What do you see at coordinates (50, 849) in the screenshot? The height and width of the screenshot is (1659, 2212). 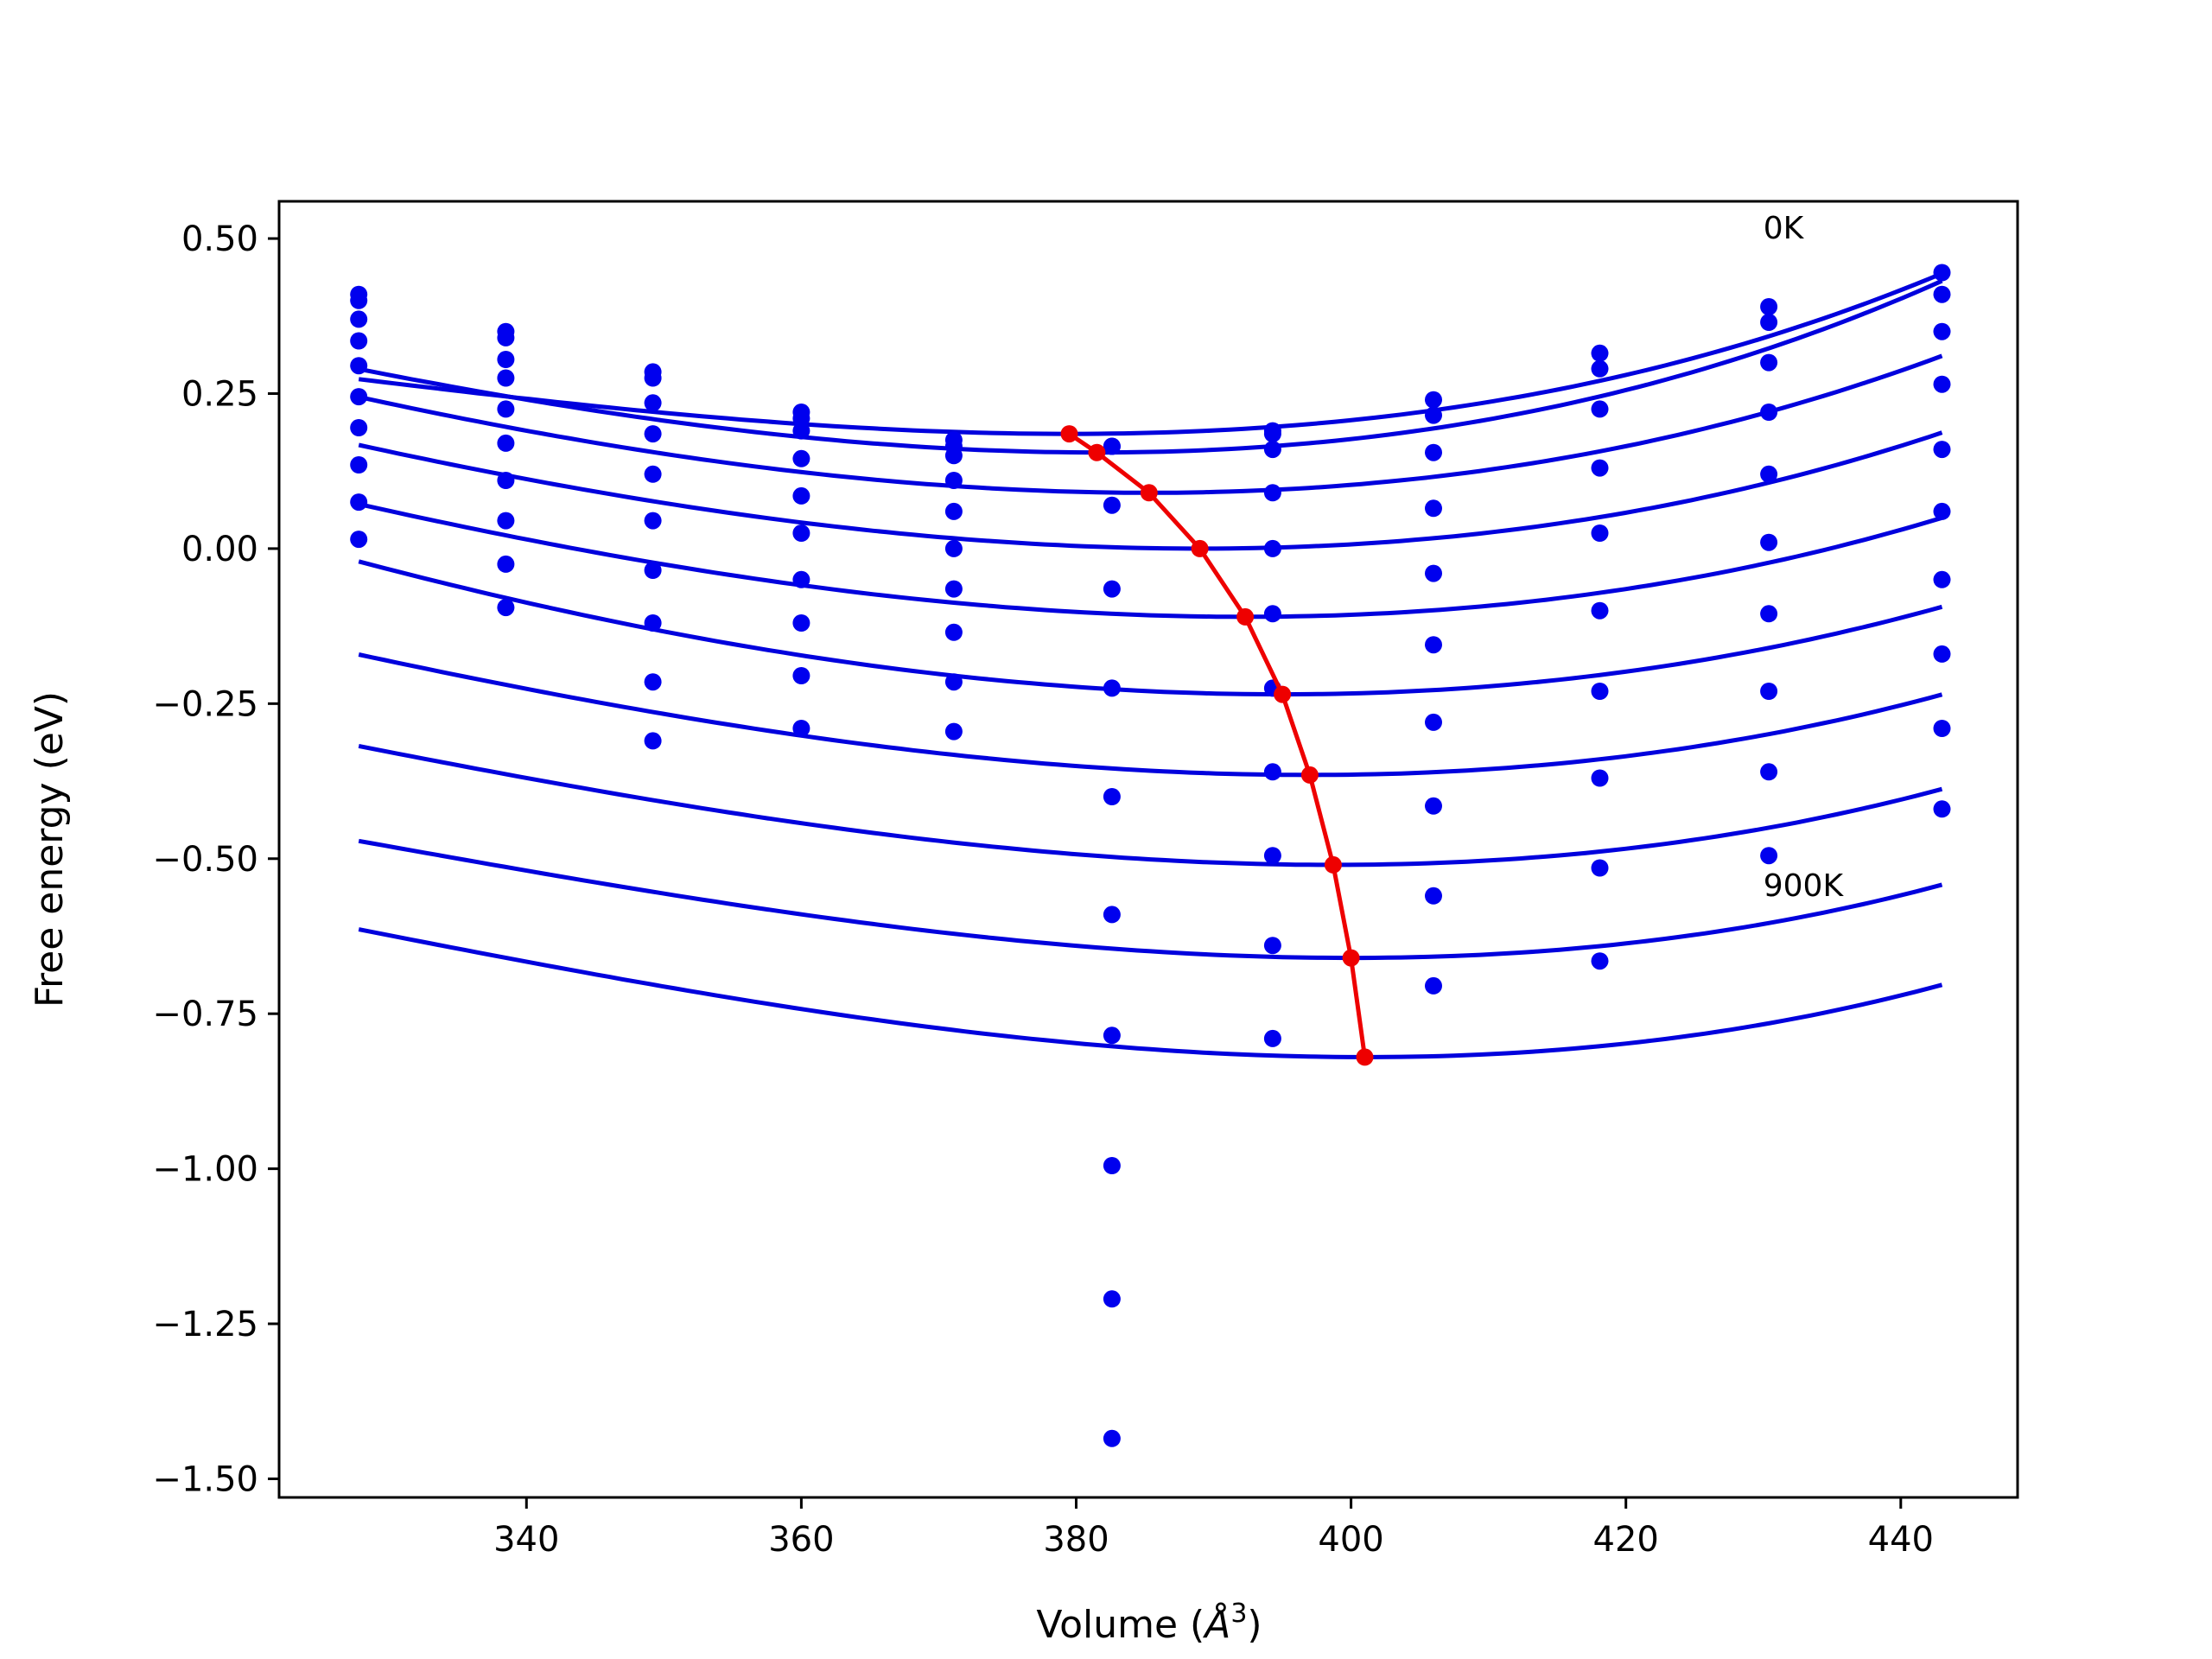 I see `y-axis-label: Free energy (eV)` at bounding box center [50, 849].